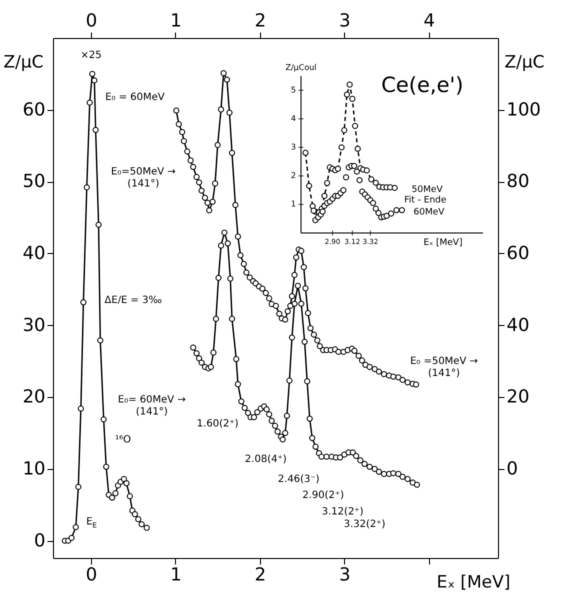 This screenshot has width=564, height=608. What do you see at coordinates (91, 56) in the screenshot?
I see `annotation: ×25` at bounding box center [91, 56].